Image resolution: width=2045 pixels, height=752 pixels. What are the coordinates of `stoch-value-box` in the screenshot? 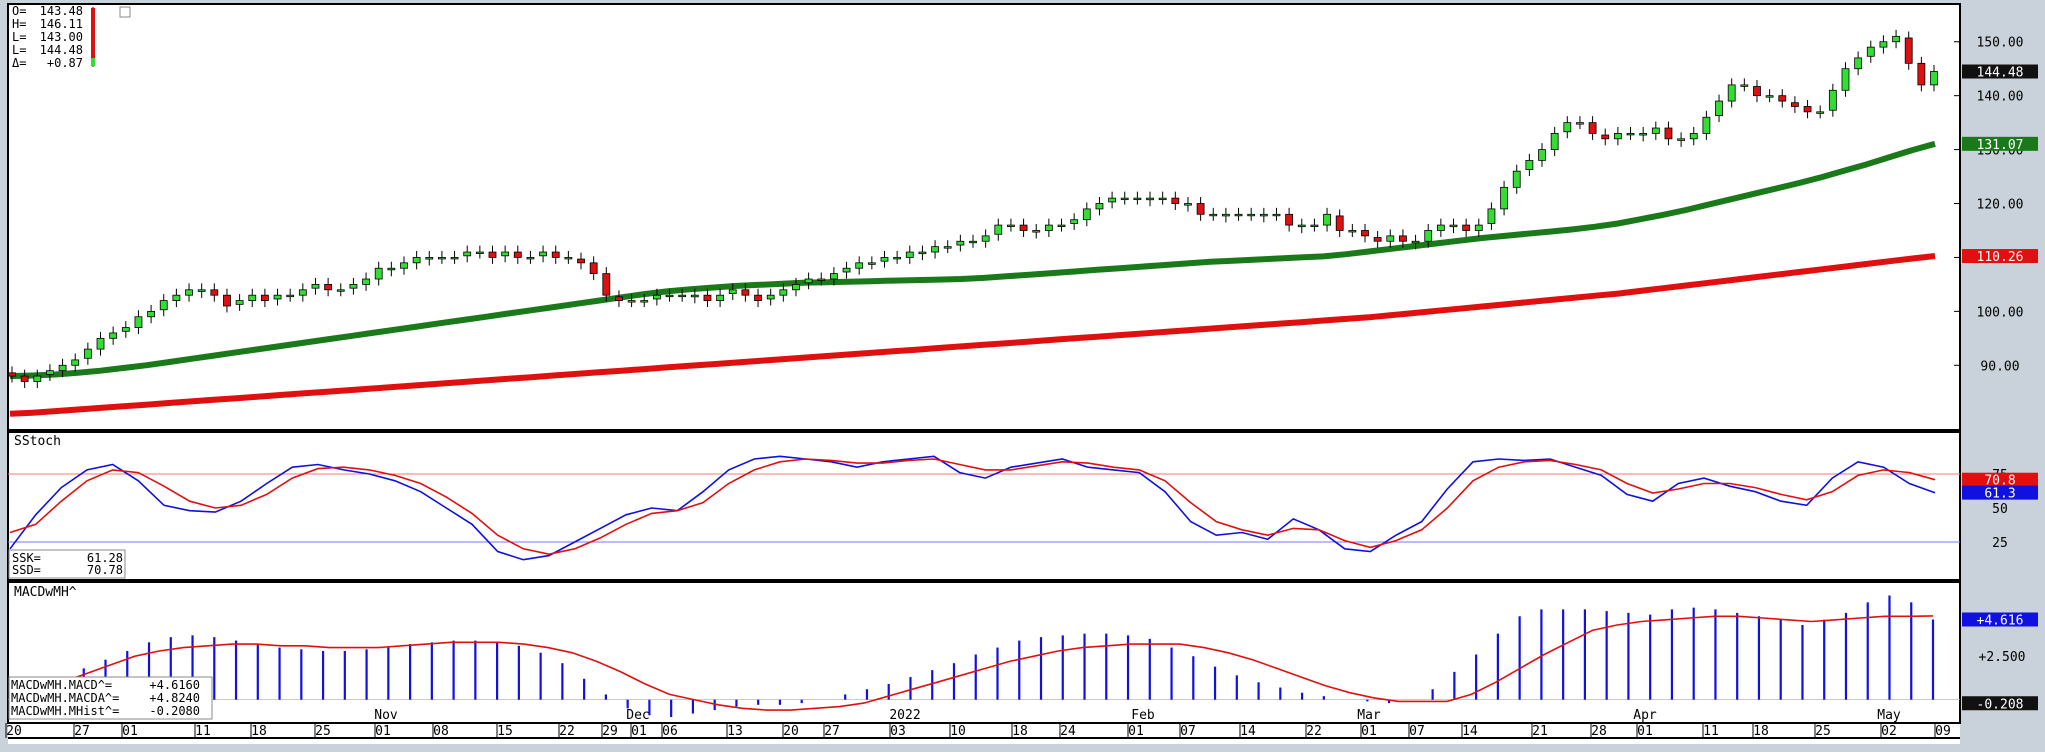 It's located at (2000, 492).